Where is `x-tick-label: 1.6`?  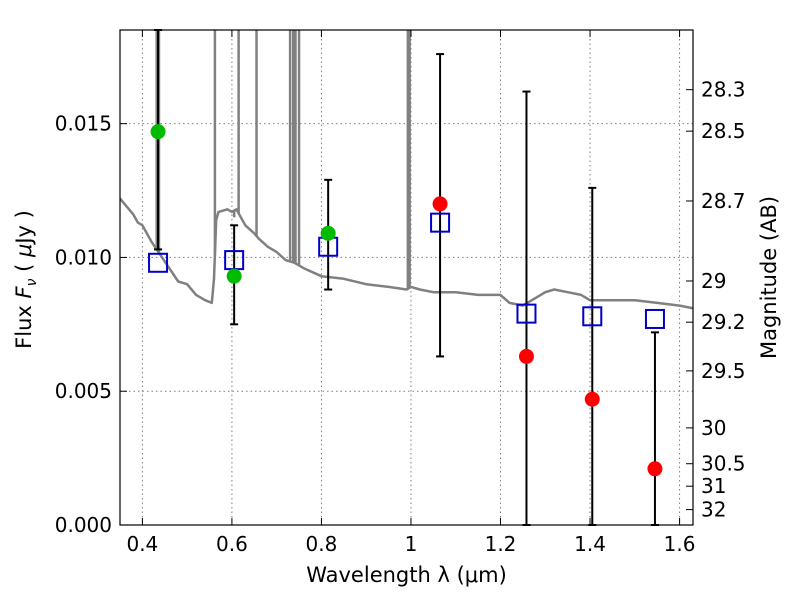
x-tick-label: 1.6 is located at coordinates (680, 544).